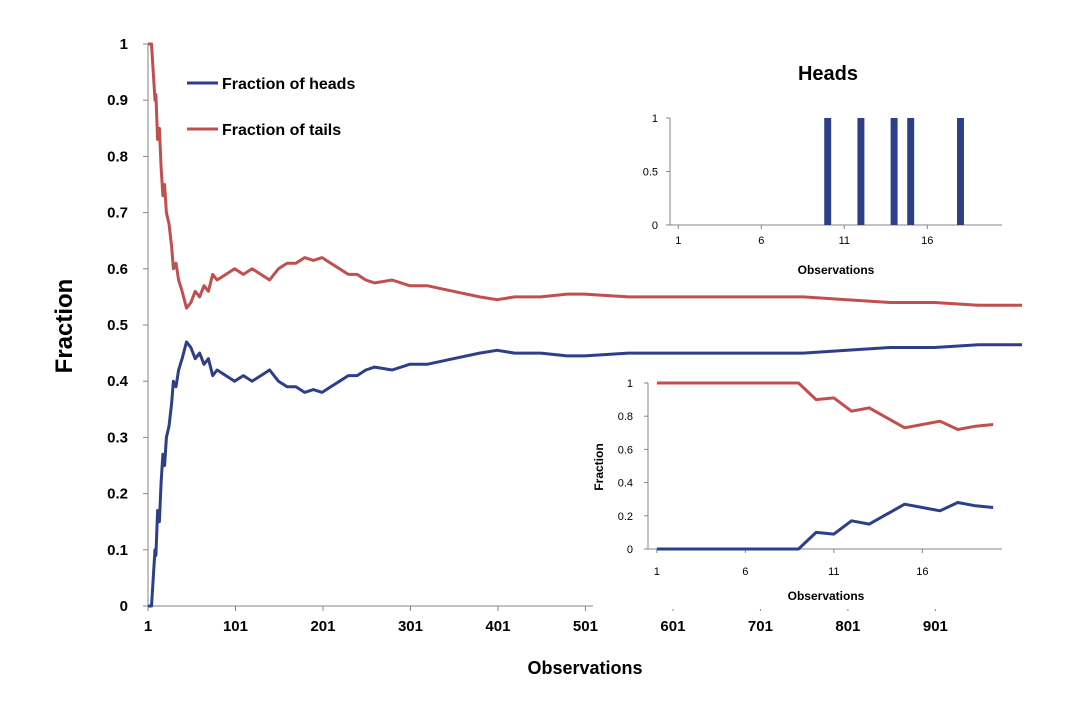  What do you see at coordinates (410, 626) in the screenshot?
I see `x-tick-label: 301` at bounding box center [410, 626].